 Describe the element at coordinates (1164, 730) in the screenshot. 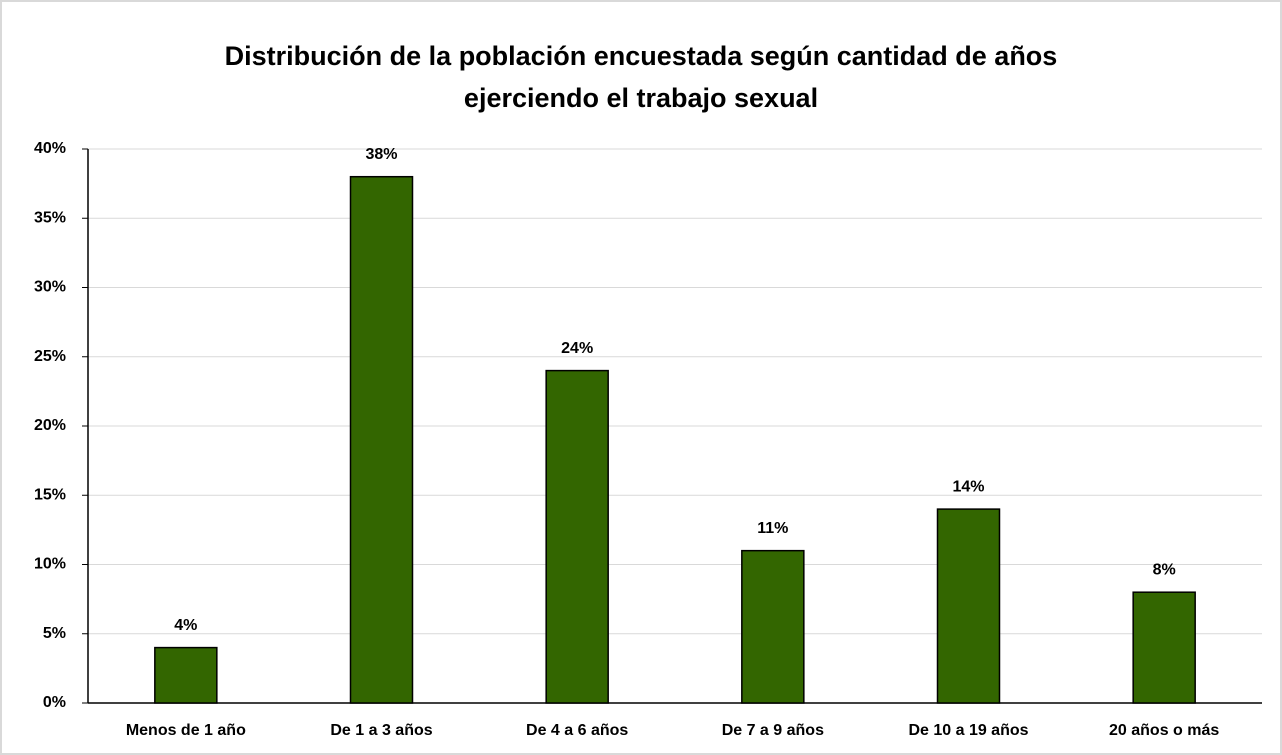

I see `x-tick-label: 20 años o más` at that location.